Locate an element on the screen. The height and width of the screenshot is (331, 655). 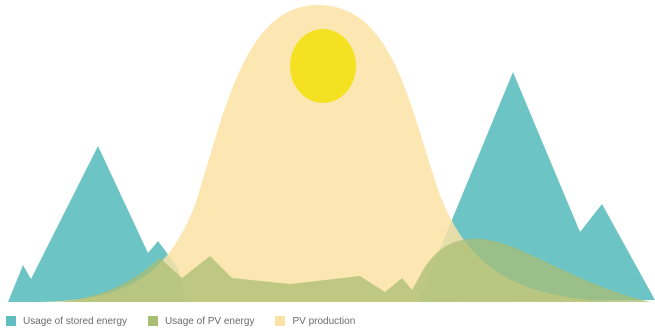
legend-item-stored-energy: Usage of stored energy is located at coordinates (66, 321).